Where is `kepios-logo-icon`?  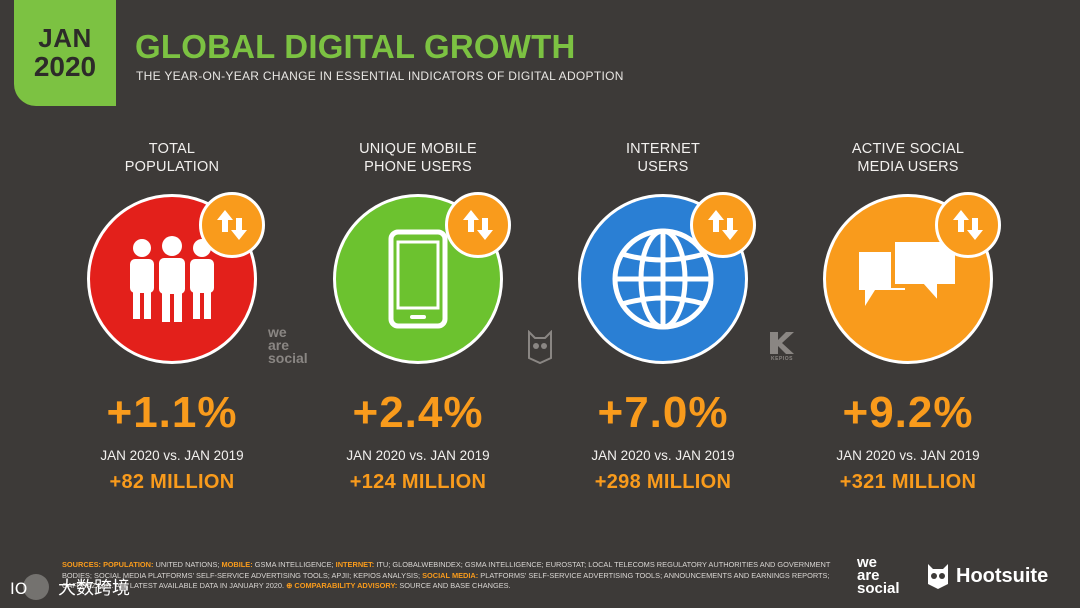
kepios-logo-icon is located at coordinates (782, 343).